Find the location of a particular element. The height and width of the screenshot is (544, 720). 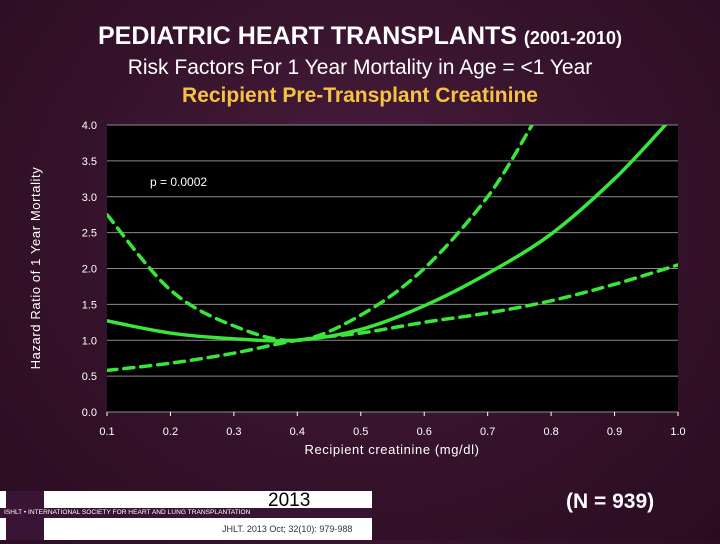

footer-citation: JHLT. 2013 Oct; 32(10): 979-988 is located at coordinates (287, 529).